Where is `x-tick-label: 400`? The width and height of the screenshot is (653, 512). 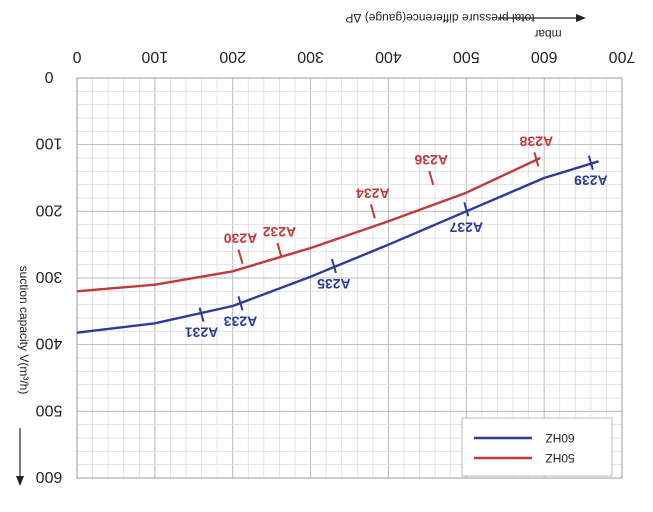
x-tick-label: 400 is located at coordinates (388, 56).